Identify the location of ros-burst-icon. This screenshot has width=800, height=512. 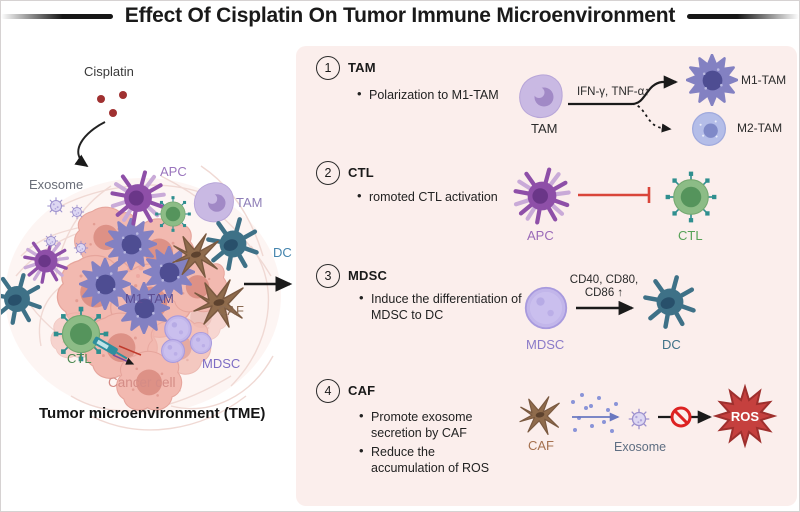
(745, 416).